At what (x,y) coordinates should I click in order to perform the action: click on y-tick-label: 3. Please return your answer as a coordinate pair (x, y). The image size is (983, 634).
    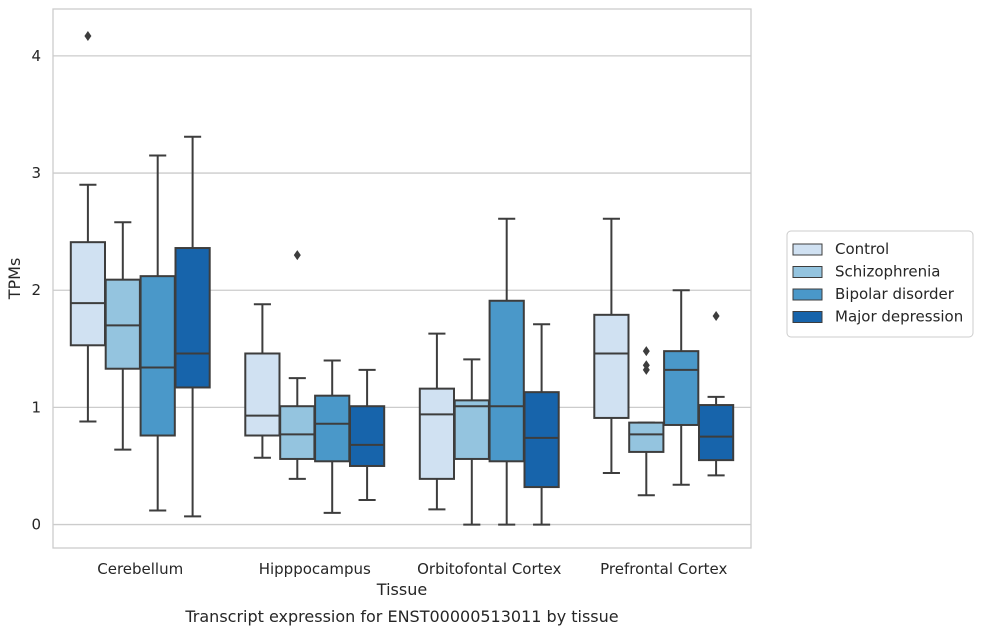
    Looking at the image, I should click on (36, 173).